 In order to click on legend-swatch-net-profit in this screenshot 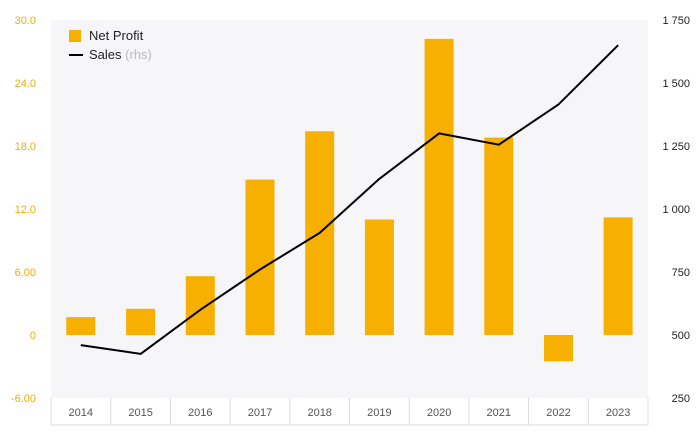, I will do `click(75, 36)`.